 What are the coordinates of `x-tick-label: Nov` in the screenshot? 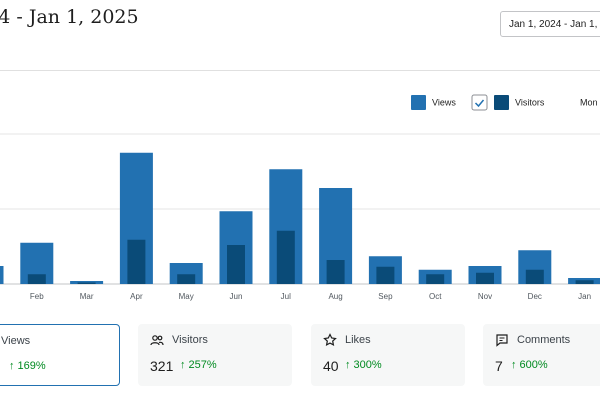 It's located at (485, 296).